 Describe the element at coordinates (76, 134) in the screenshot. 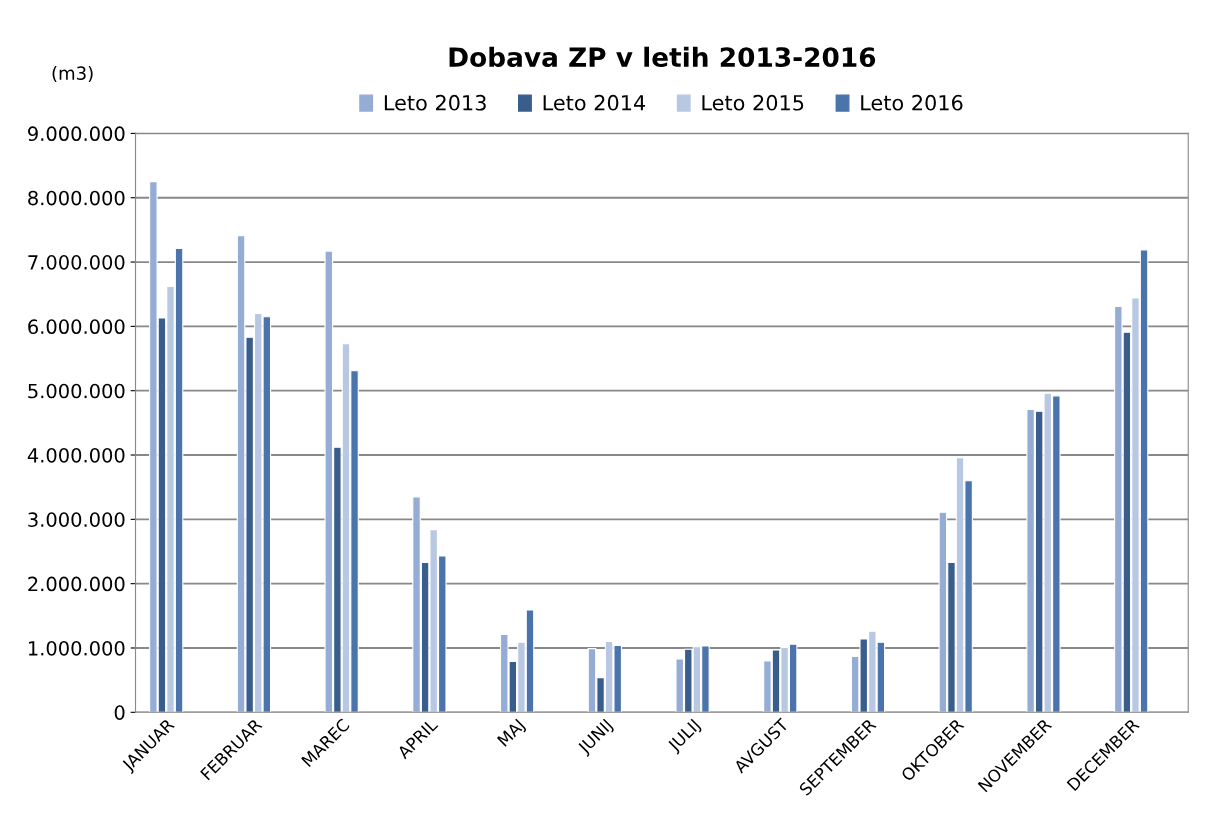

I see `y-tick-label: 9.000.000` at that location.